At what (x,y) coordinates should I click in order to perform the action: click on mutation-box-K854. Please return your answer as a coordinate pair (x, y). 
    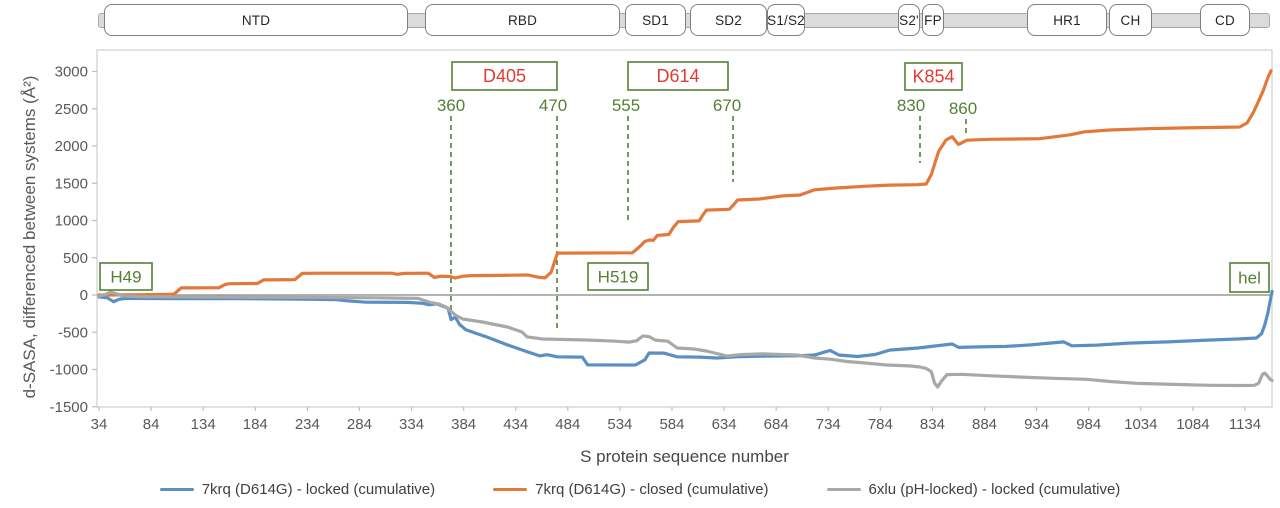
    Looking at the image, I should click on (933, 76).